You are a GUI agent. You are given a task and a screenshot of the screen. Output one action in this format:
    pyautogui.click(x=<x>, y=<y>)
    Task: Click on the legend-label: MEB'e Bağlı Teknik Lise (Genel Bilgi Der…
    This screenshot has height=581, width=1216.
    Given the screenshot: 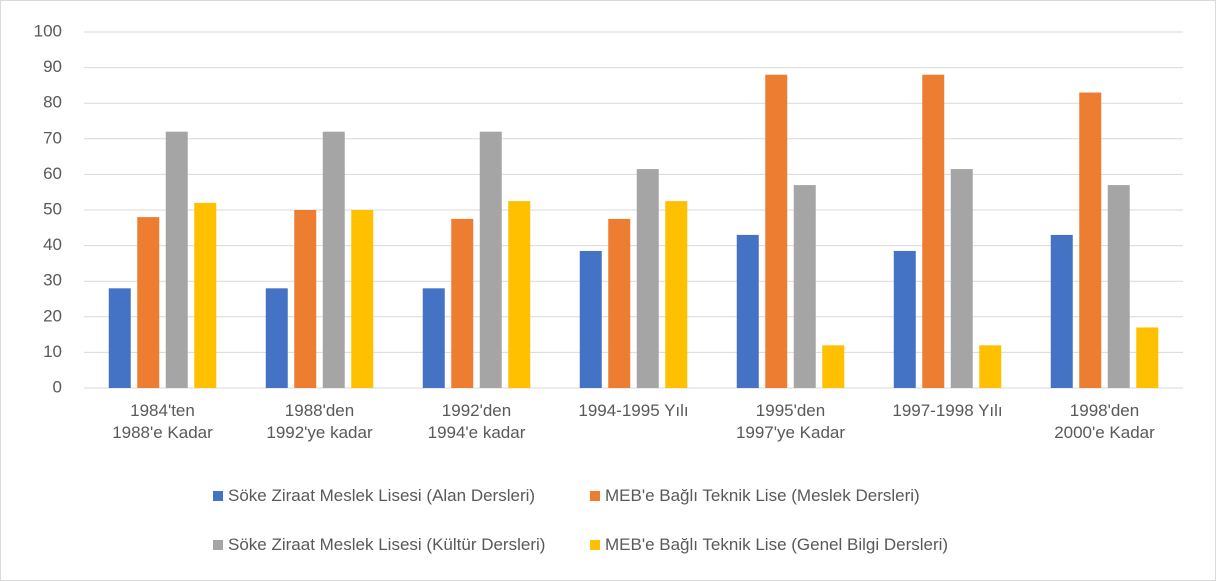 What is the action you would take?
    pyautogui.click(x=777, y=544)
    